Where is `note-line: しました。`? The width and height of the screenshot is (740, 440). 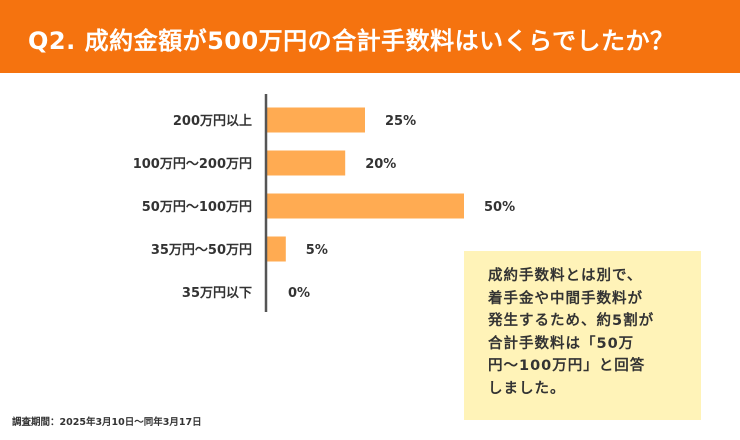
note-line: しました。 is located at coordinates (527, 388).